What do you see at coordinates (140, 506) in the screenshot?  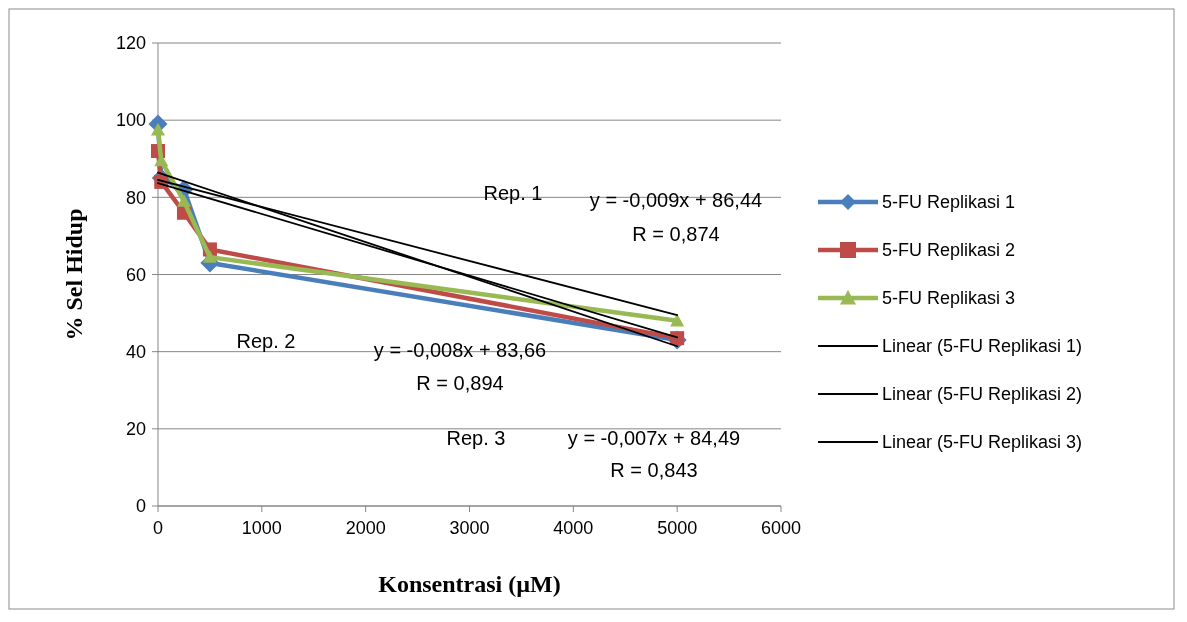 I see `y-tick-label: 0` at bounding box center [140, 506].